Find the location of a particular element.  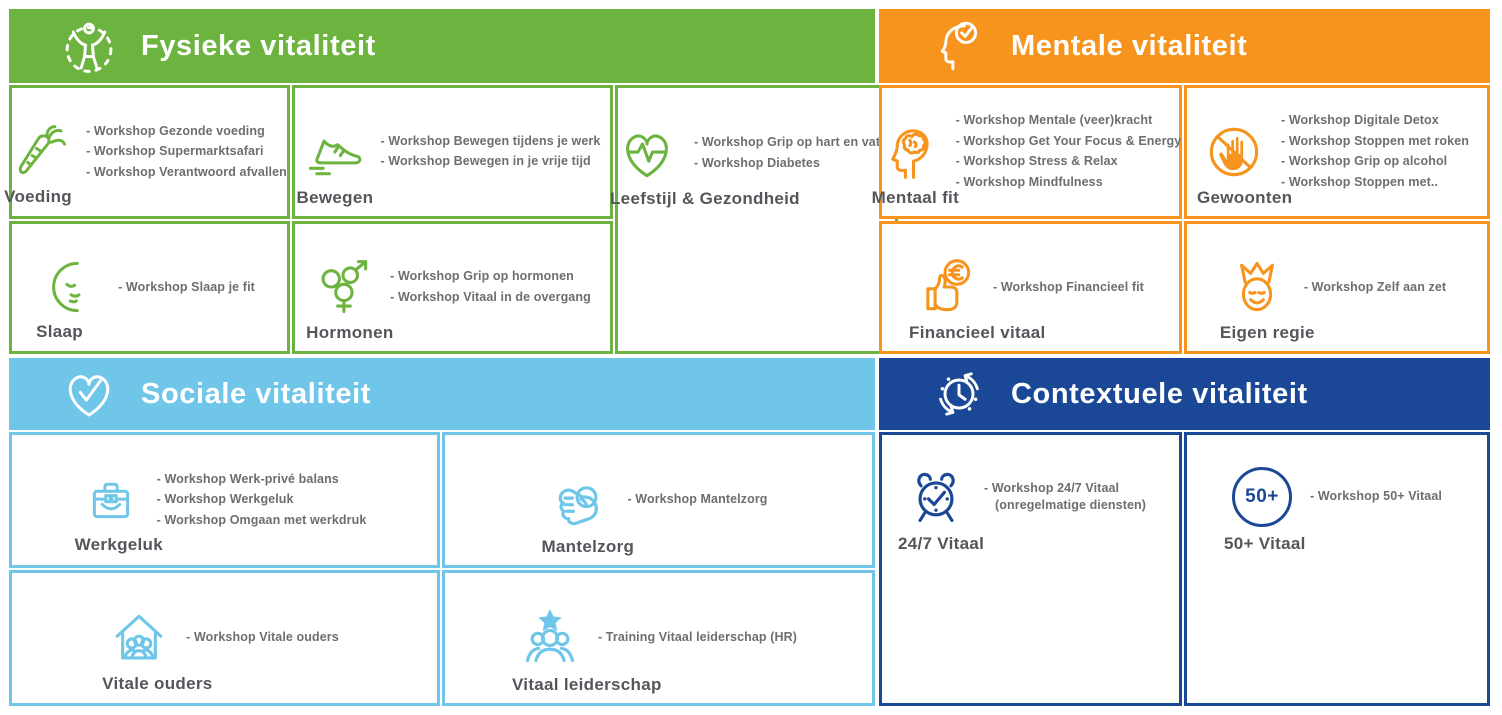

category-label: Slaap is located at coordinates (59, 332).